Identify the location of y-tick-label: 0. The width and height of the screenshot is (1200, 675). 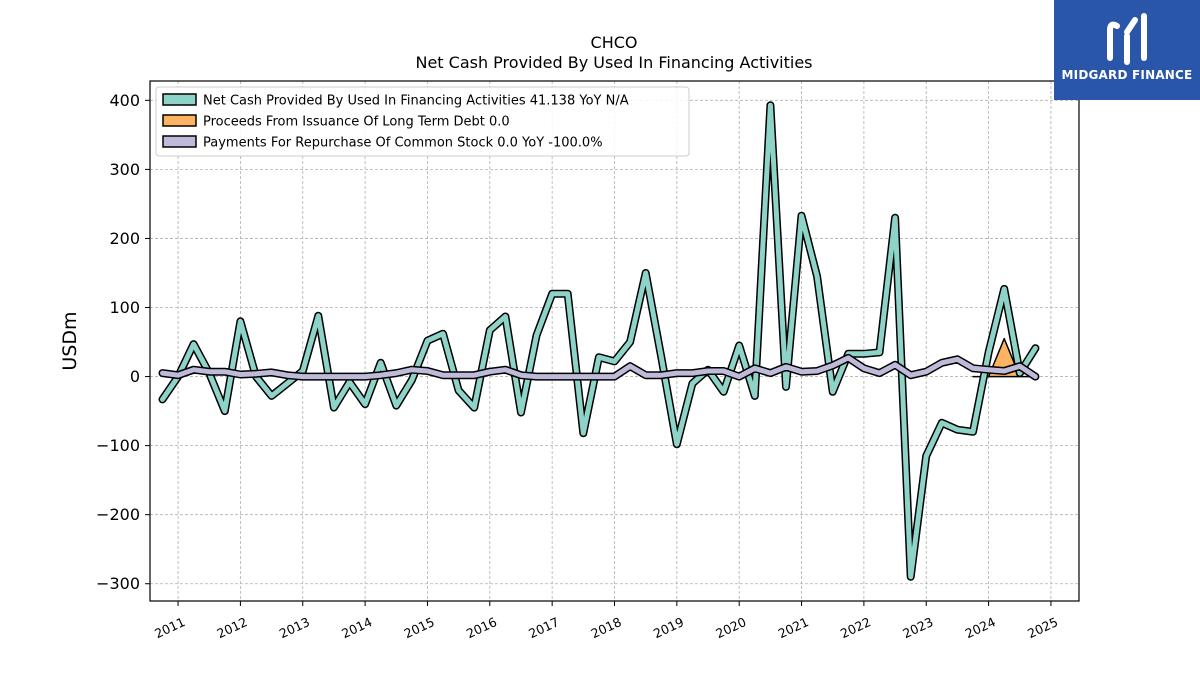
(135, 376).